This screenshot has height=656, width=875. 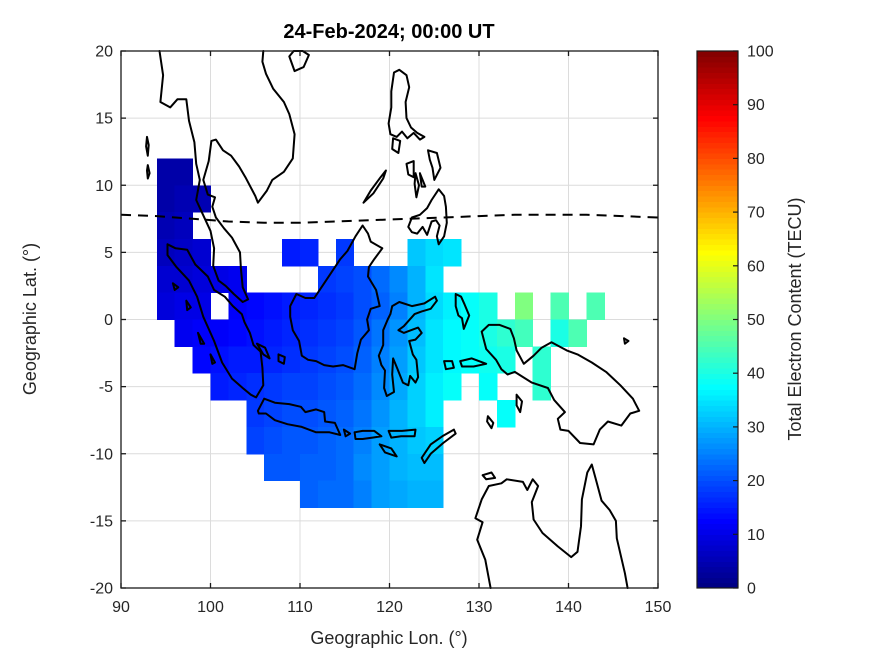 I want to click on x-tick-label: 100, so click(x=210, y=607).